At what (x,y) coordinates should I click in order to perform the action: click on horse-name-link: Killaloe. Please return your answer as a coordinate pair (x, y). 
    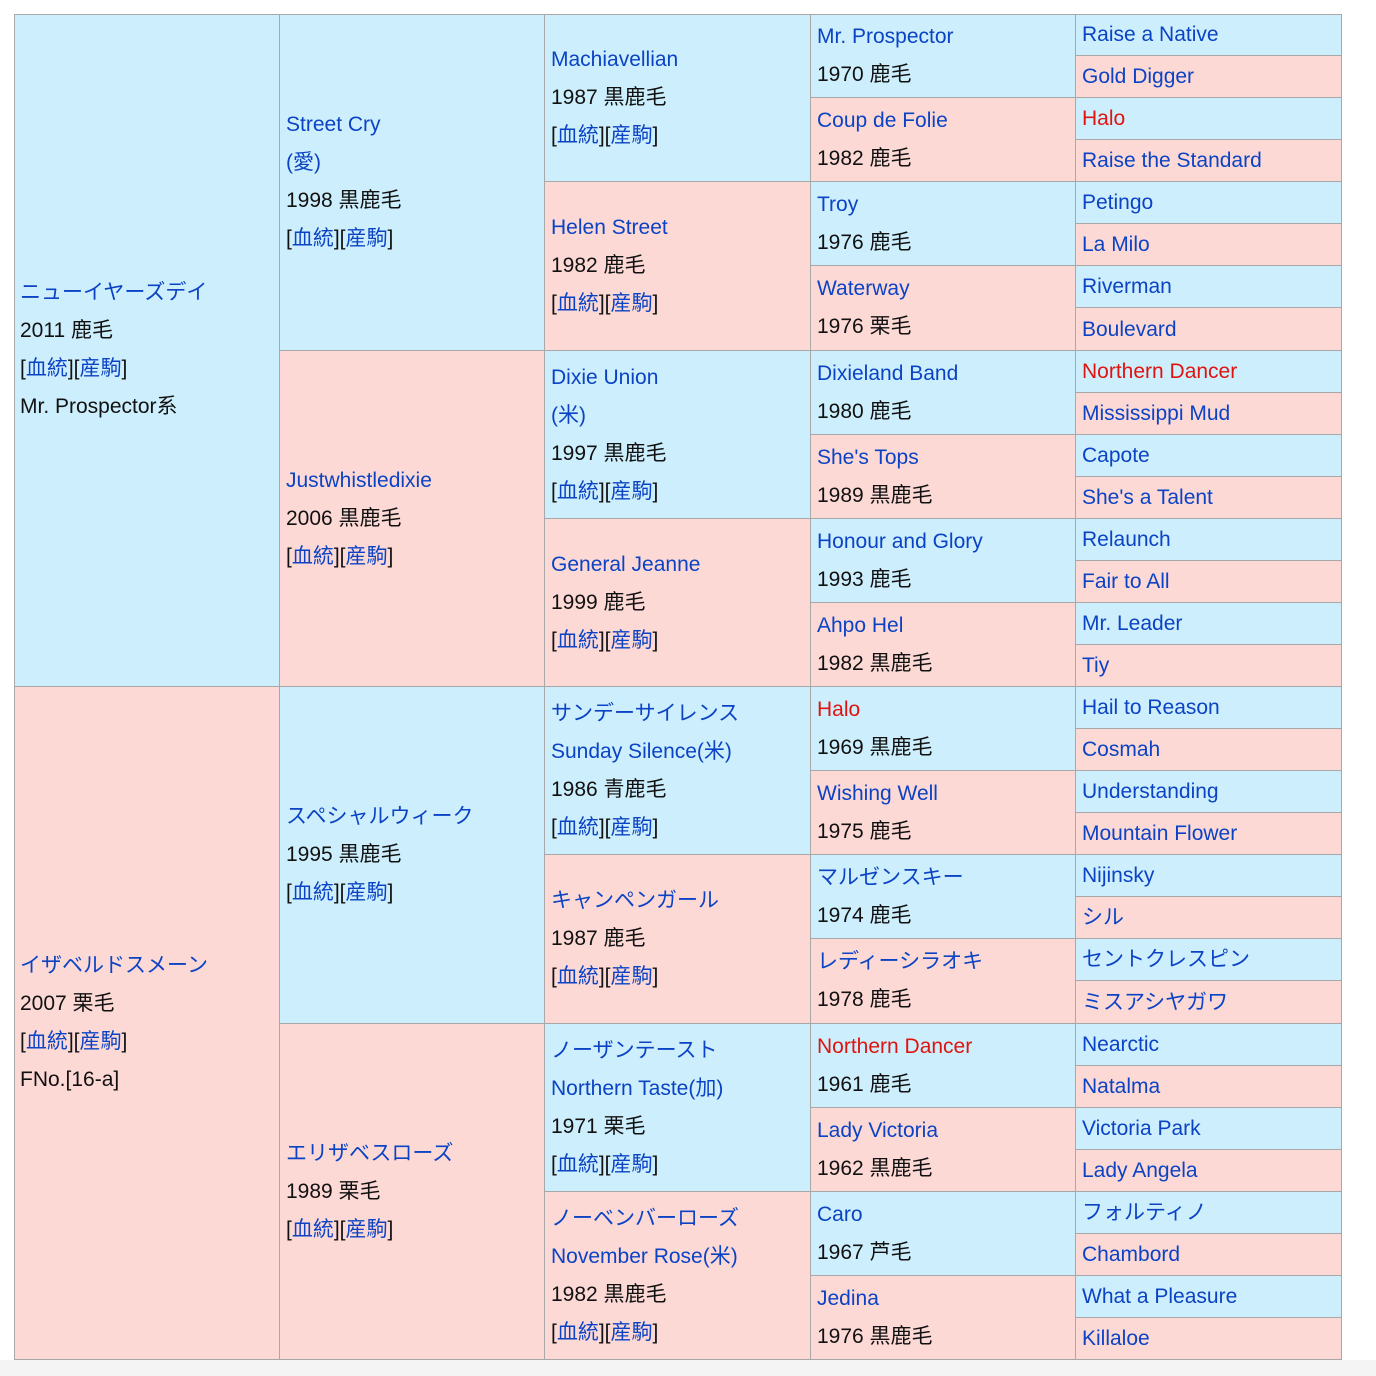
    Looking at the image, I should click on (1116, 1338).